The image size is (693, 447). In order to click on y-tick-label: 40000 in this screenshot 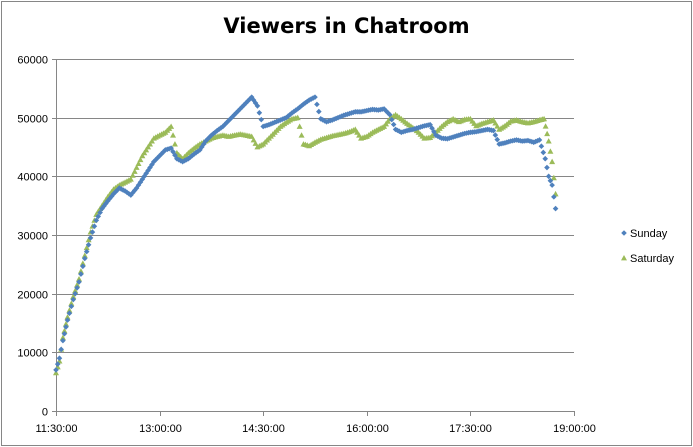, I will do `click(32, 178)`.